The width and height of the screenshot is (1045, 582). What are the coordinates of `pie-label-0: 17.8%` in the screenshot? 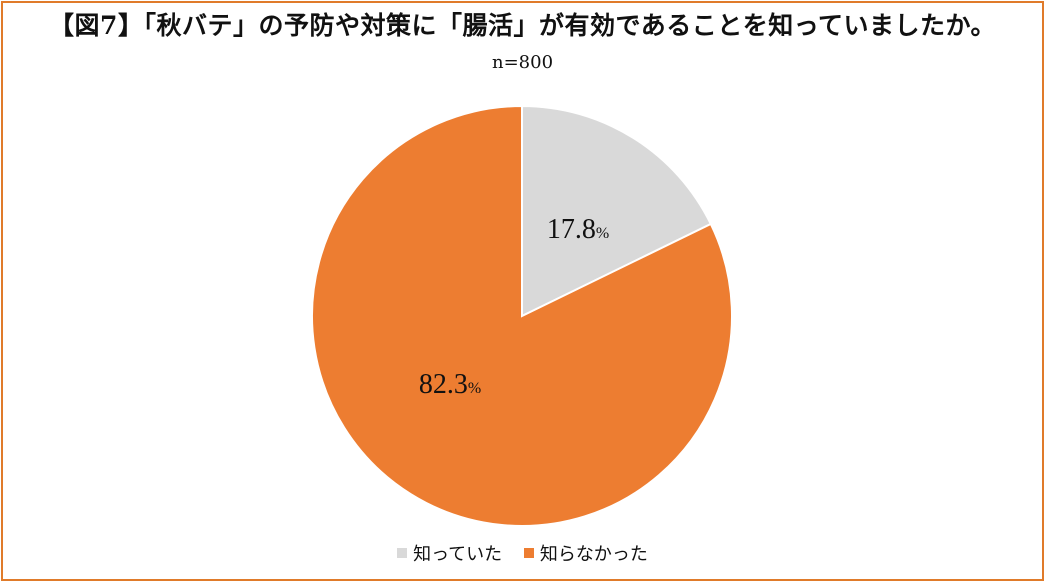 It's located at (578, 229).